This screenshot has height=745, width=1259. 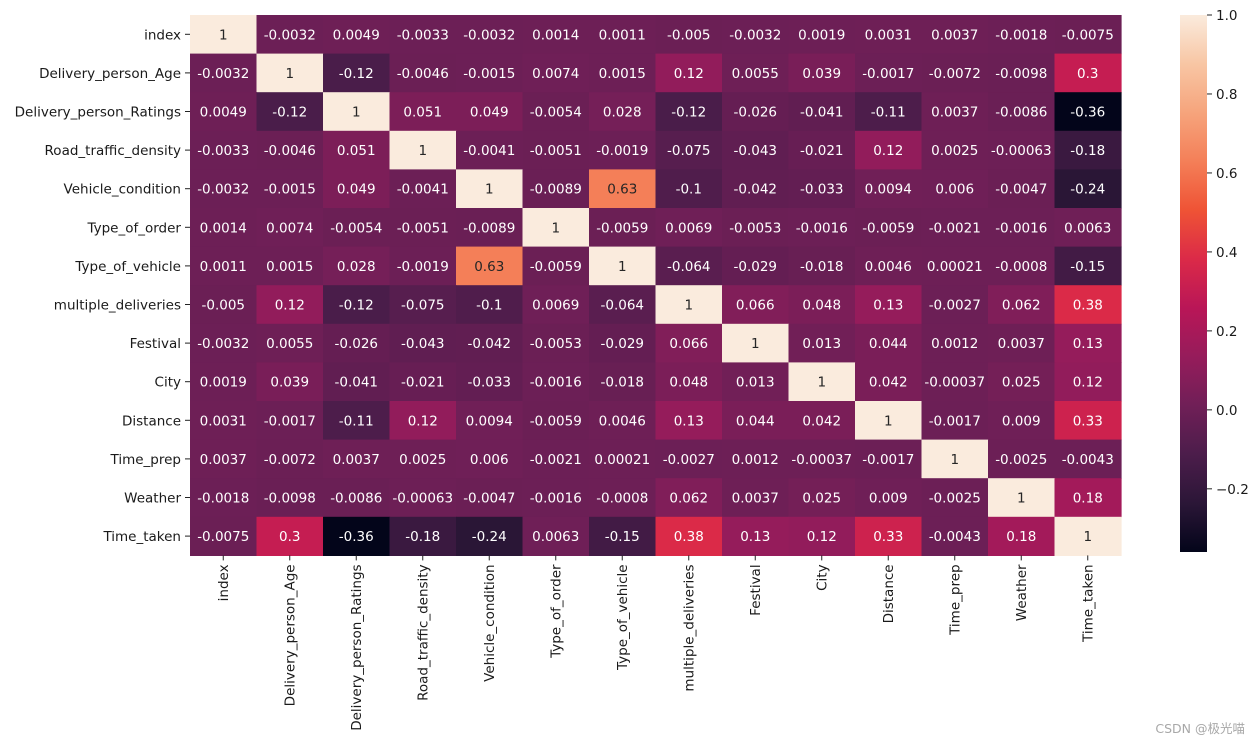 What do you see at coordinates (423, 383) in the screenshot?
I see `cell-value-label: -0.021` at bounding box center [423, 383].